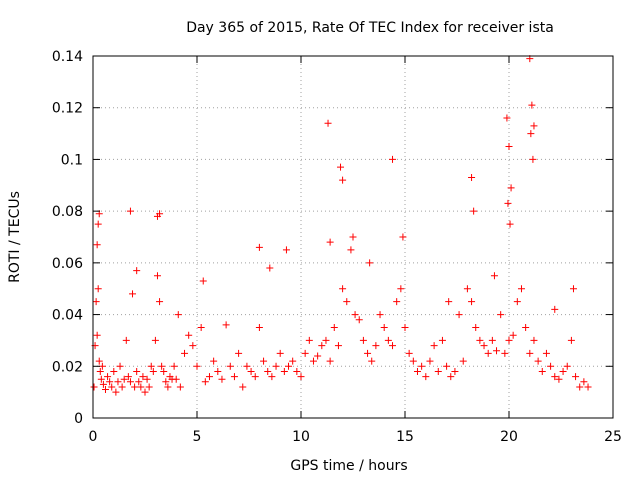  What do you see at coordinates (301, 437) in the screenshot?
I see `x-tick-label: 10` at bounding box center [301, 437].